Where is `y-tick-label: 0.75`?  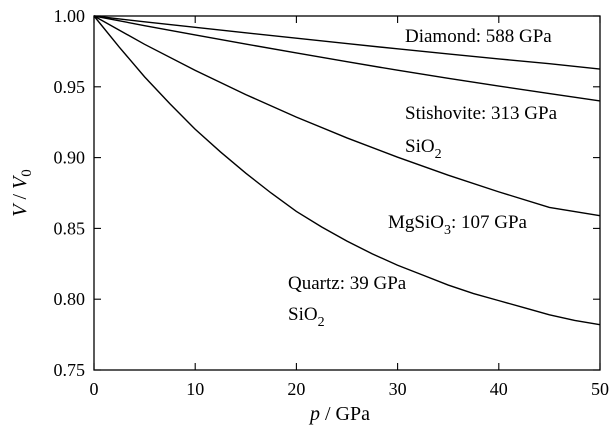
y-tick-label: 0.75 is located at coordinates (70, 370).